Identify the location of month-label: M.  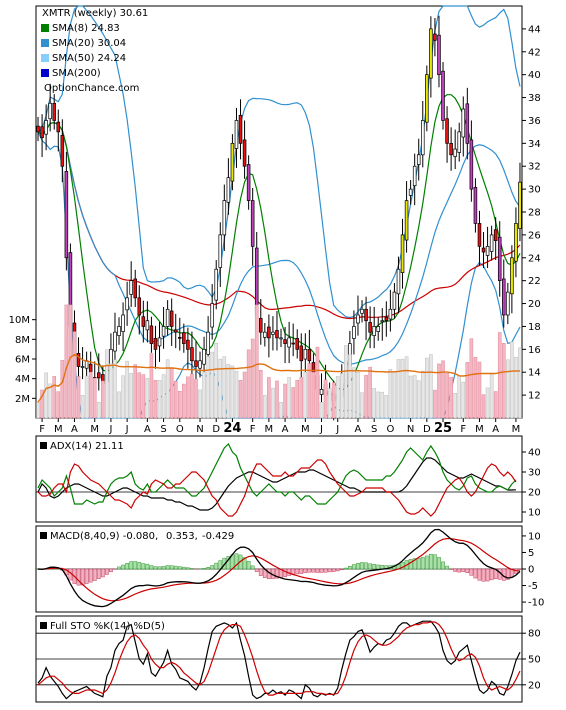
(94, 429).